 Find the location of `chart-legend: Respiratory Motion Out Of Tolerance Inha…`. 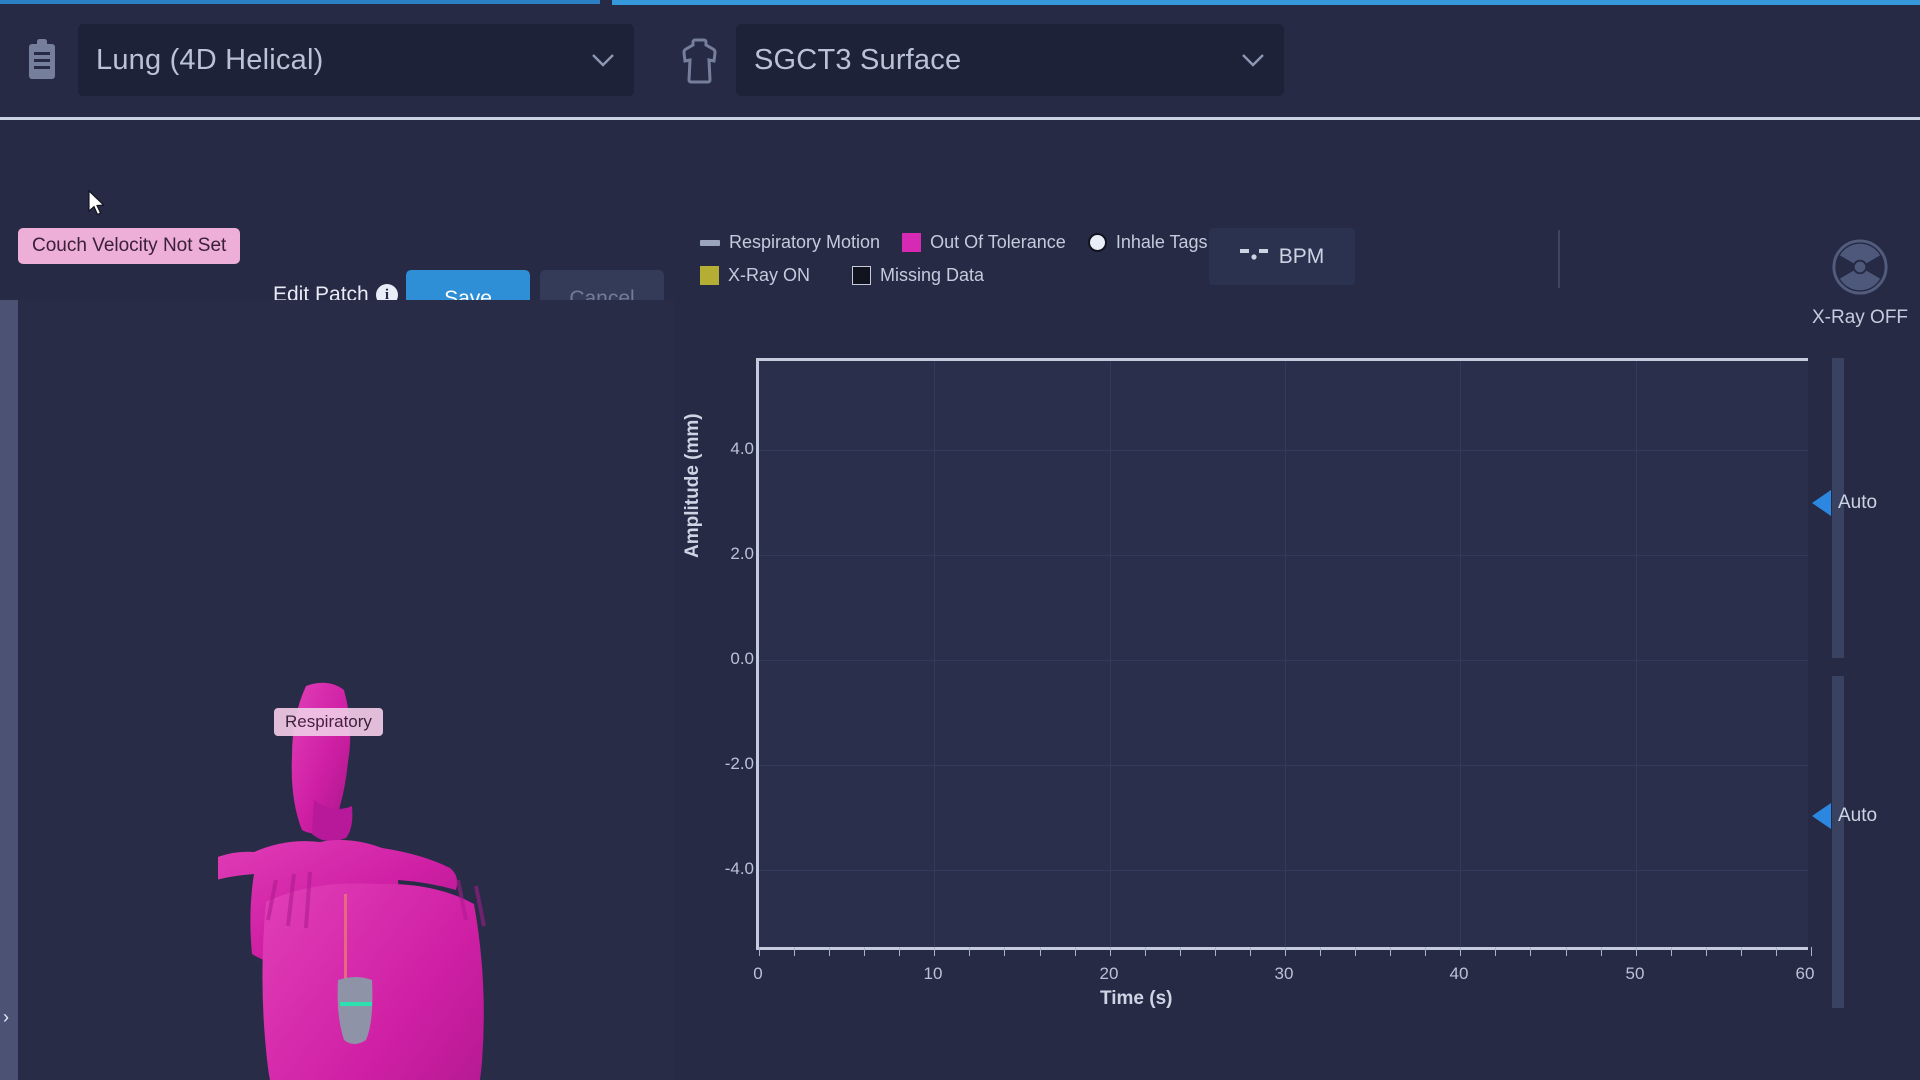

chart-legend: Respiratory Motion Out Of Tolerance Inha… is located at coordinates (954, 265).